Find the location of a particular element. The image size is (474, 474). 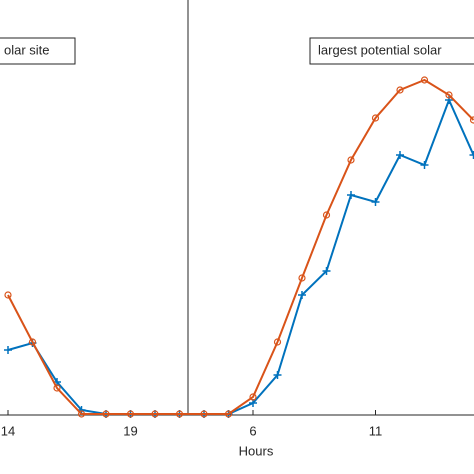

x-tick-label: 14 is located at coordinates (8, 430).